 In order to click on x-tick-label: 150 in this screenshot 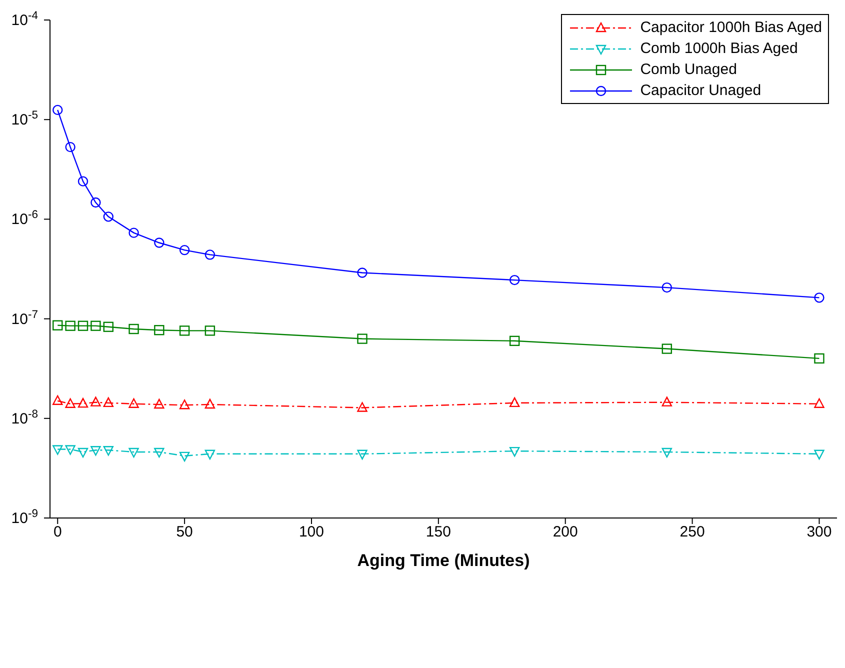, I will do `click(438, 532)`.